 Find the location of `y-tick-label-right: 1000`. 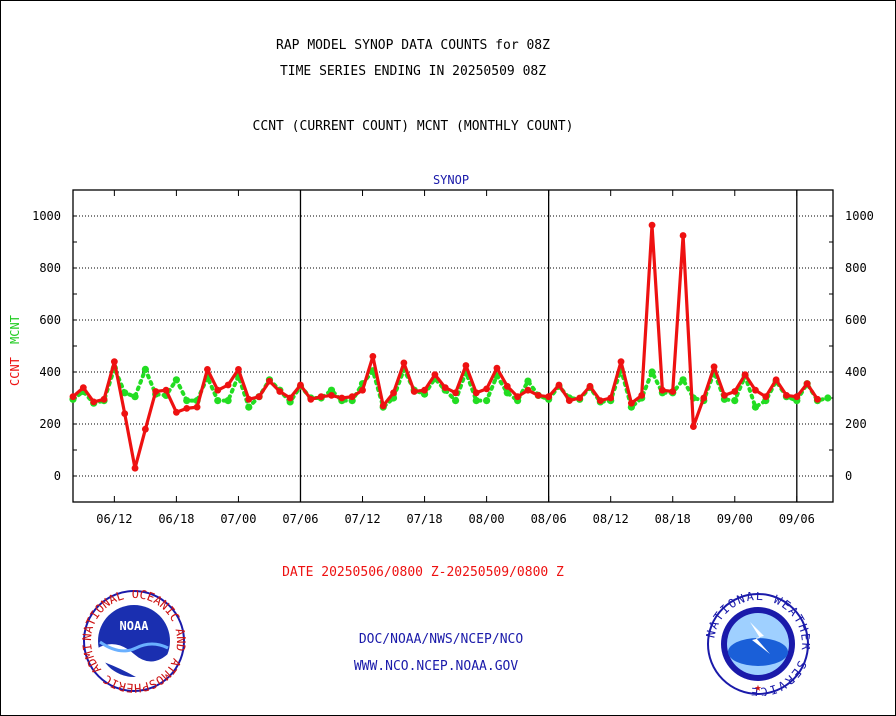

y-tick-label-right: 1000 is located at coordinates (859, 216).